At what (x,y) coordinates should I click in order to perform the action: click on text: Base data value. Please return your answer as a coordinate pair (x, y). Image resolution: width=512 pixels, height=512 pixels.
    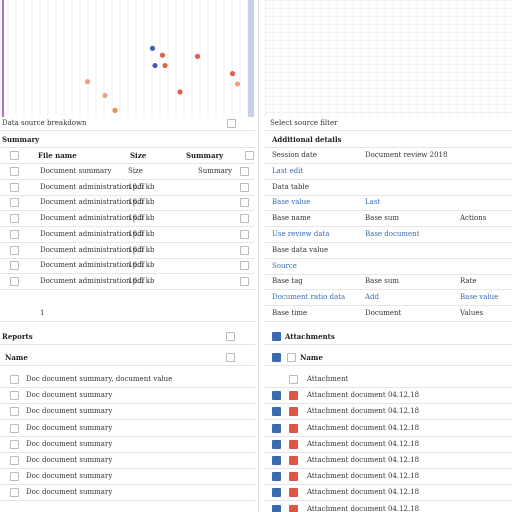
    Looking at the image, I should click on (300, 249).